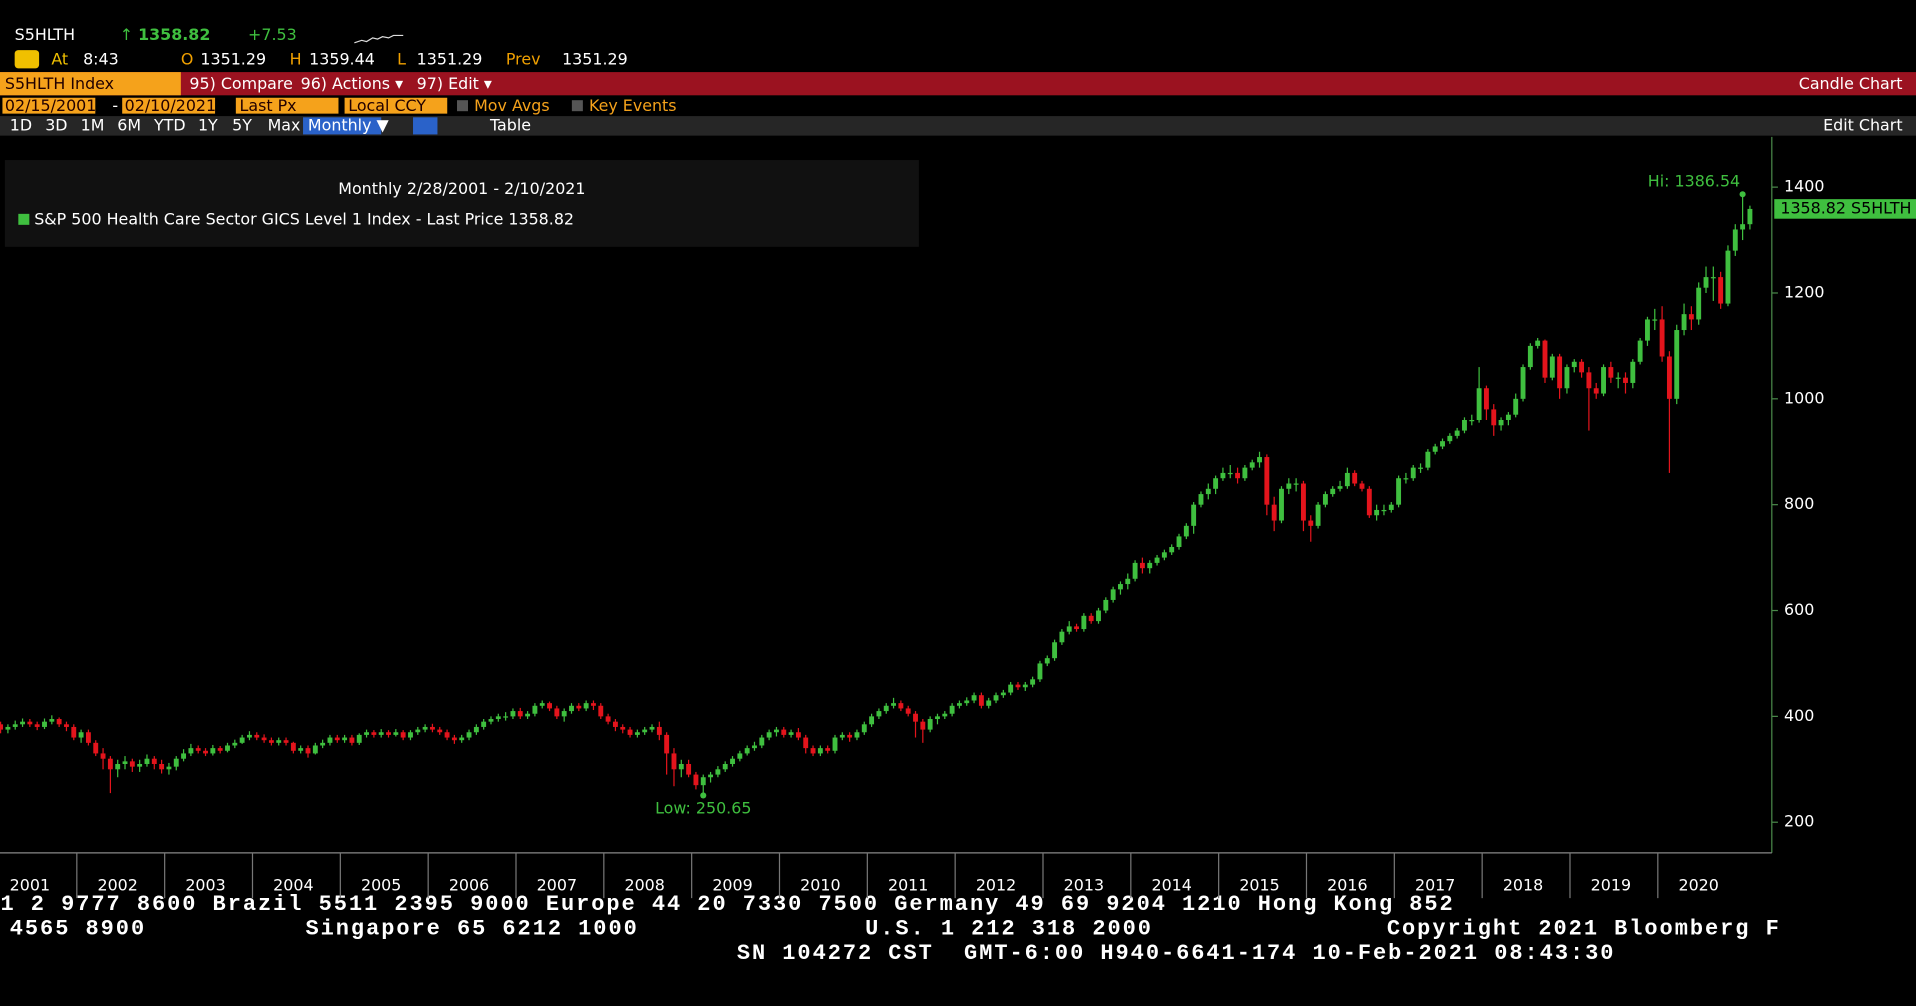  I want to click on start-date: 02/15/2001, so click(51, 105).